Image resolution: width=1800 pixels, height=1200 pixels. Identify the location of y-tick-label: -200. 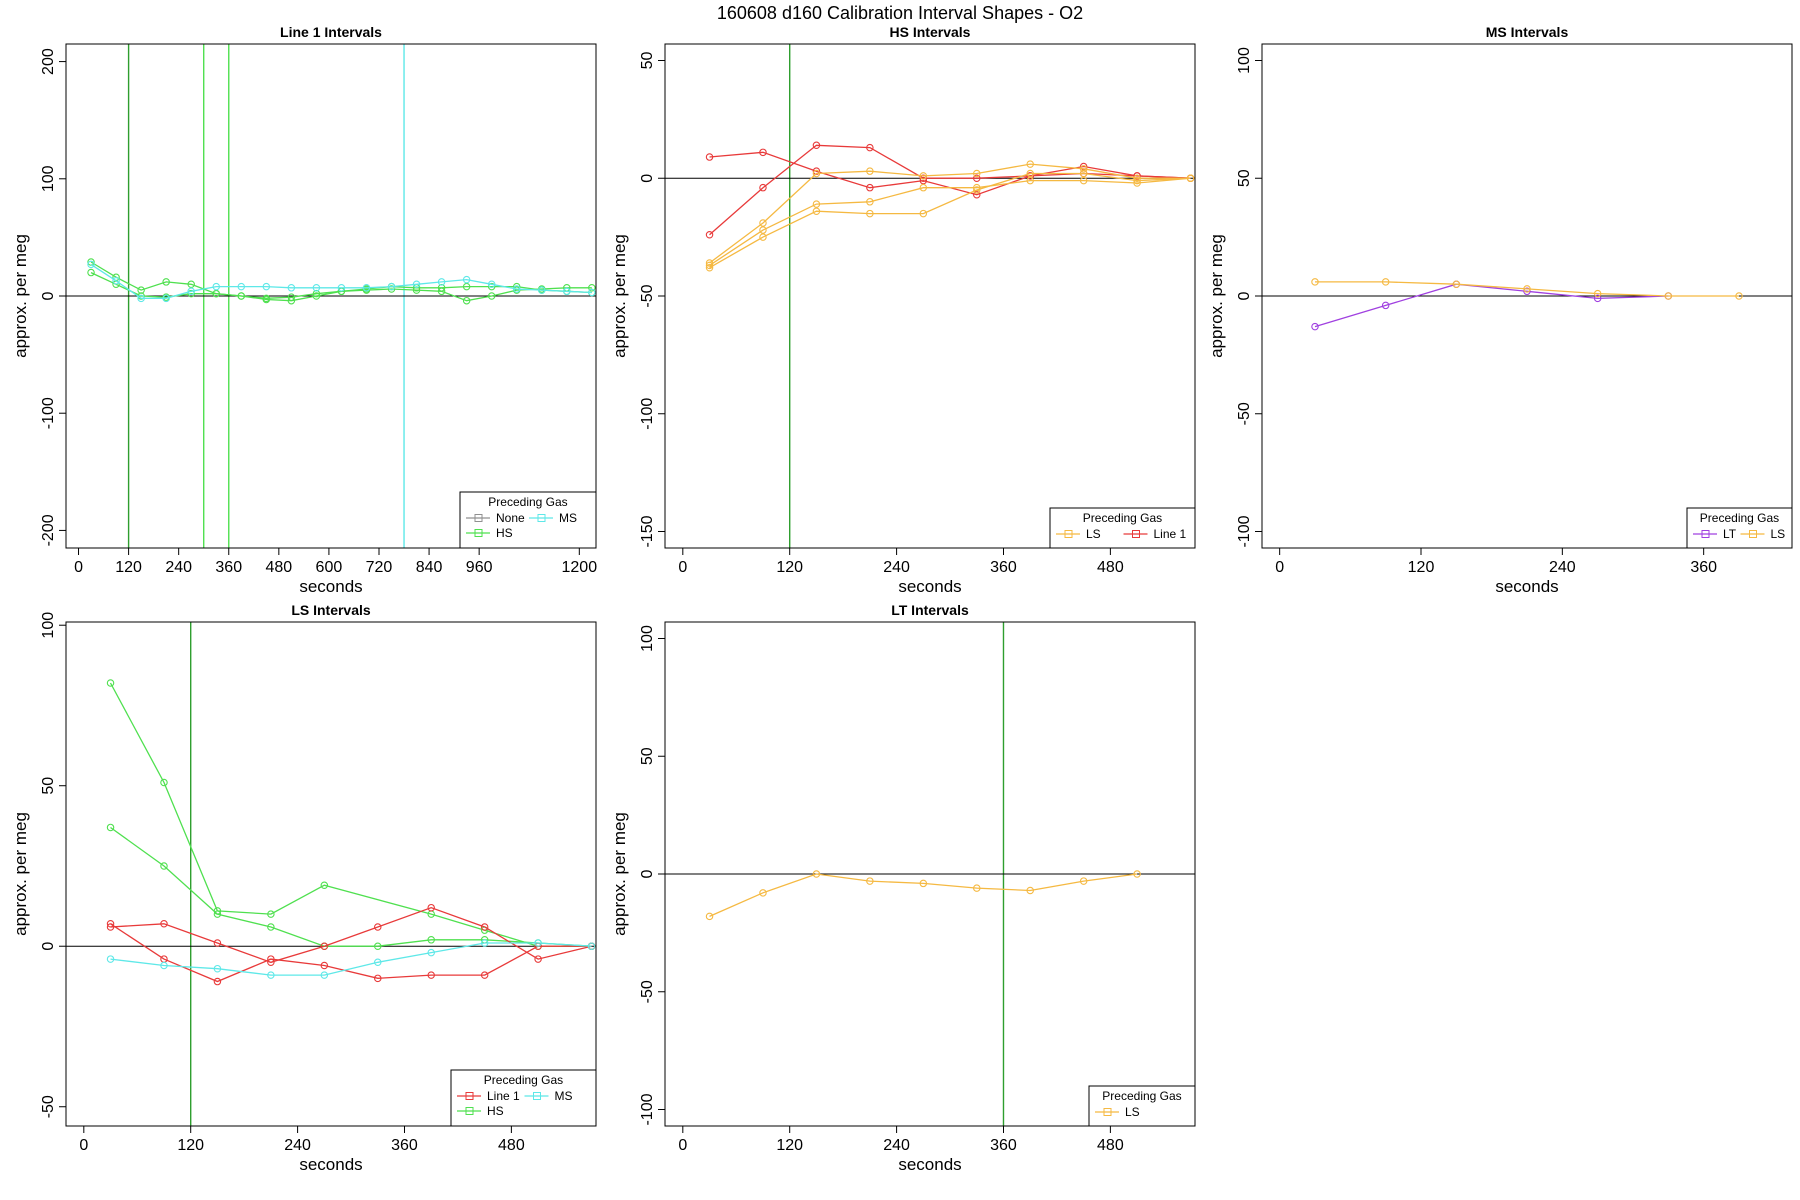
(48, 530).